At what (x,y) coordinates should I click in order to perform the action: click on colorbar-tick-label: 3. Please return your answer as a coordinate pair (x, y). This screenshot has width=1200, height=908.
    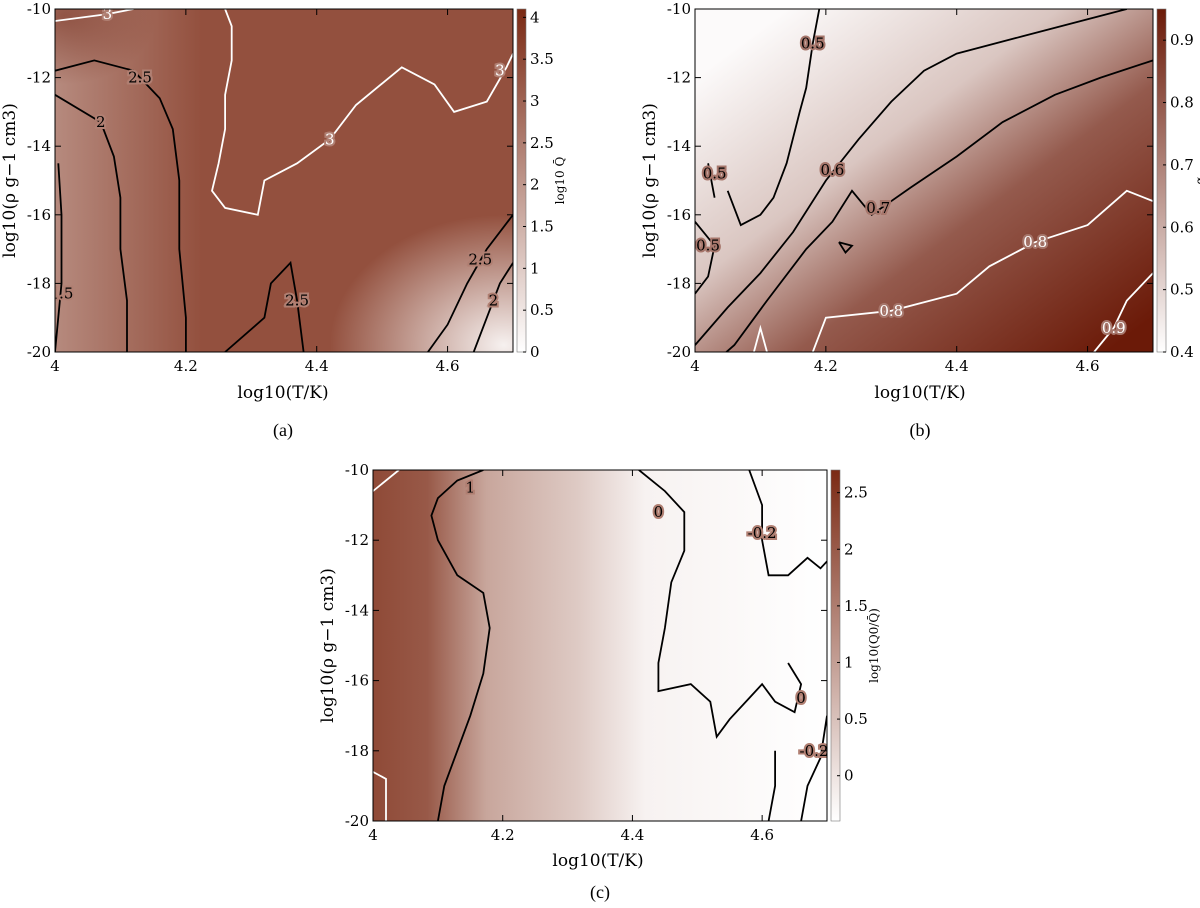
    Looking at the image, I should click on (535, 101).